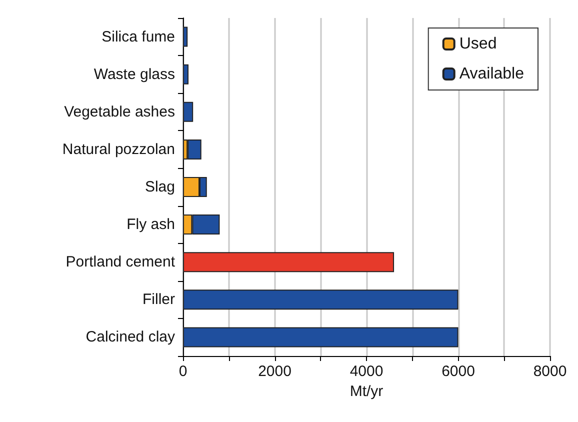 This screenshot has width=578, height=422. Describe the element at coordinates (150, 225) in the screenshot. I see `y-tick-label: Fly ash` at that location.